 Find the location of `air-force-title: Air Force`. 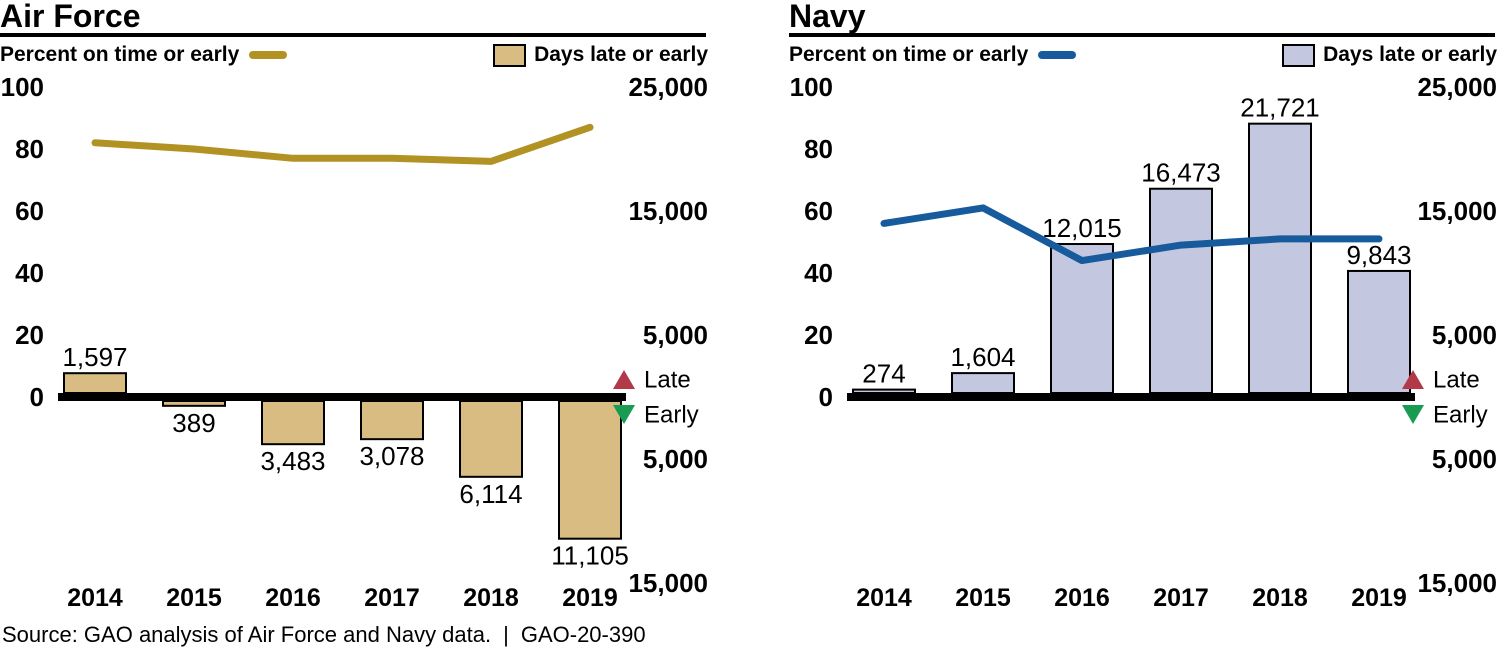

air-force-title: Air Force is located at coordinates (70, 17).